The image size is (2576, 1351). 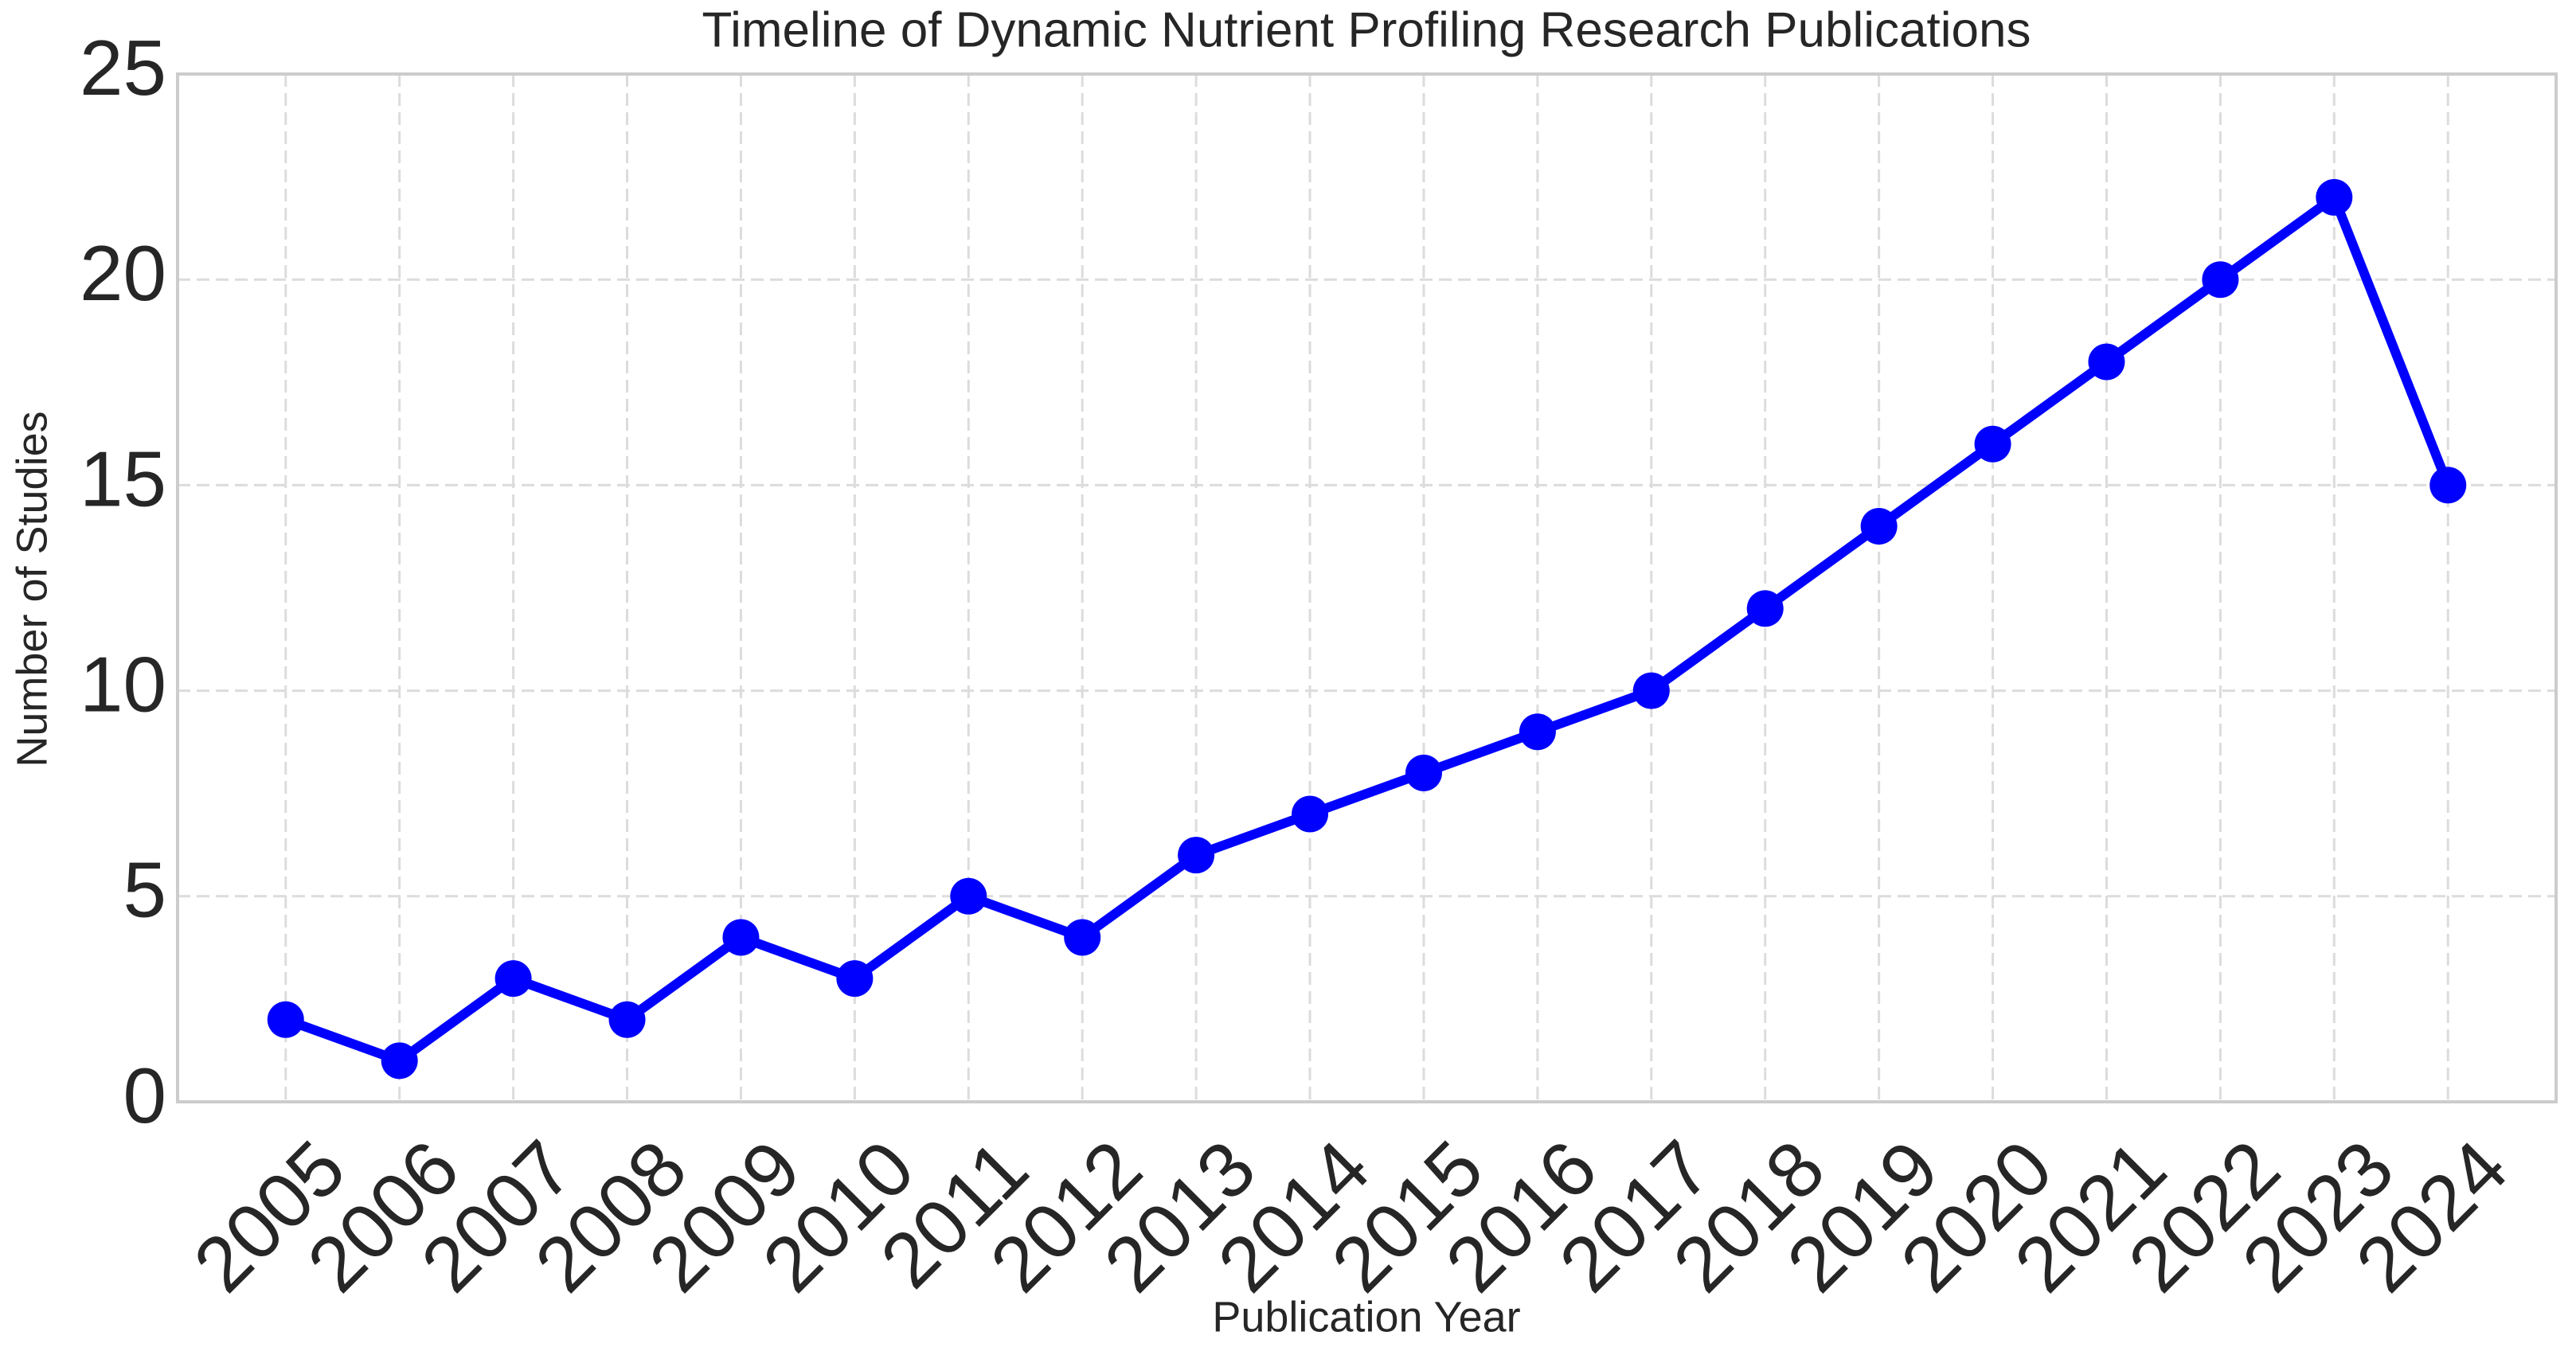 I want to click on y-axis-label: Number of Studies, so click(x=32, y=589).